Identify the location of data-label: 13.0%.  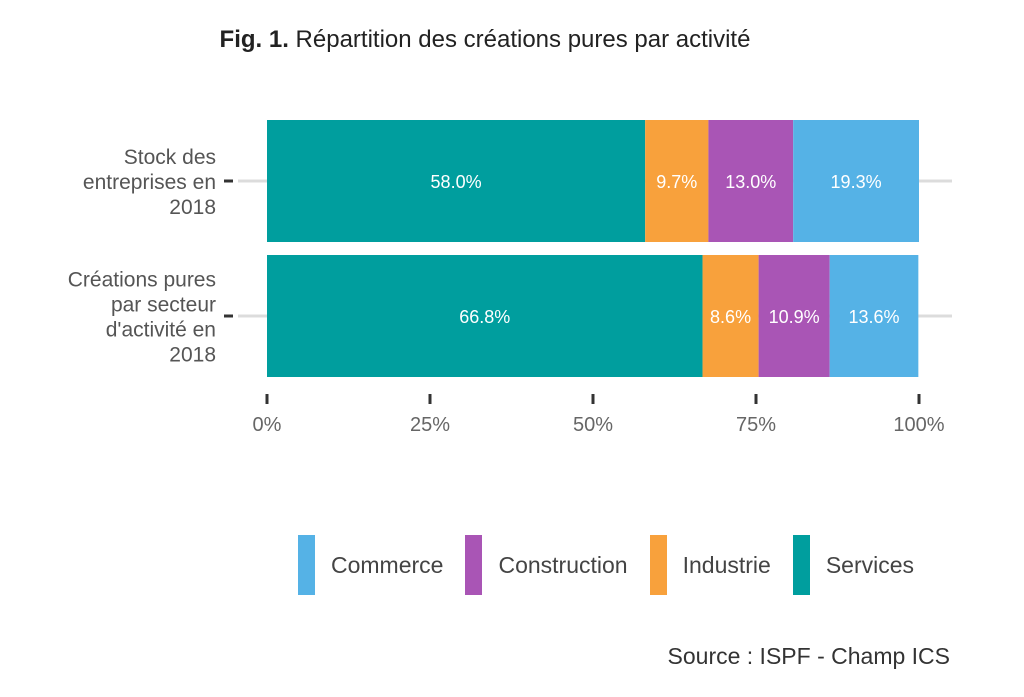
(750, 182).